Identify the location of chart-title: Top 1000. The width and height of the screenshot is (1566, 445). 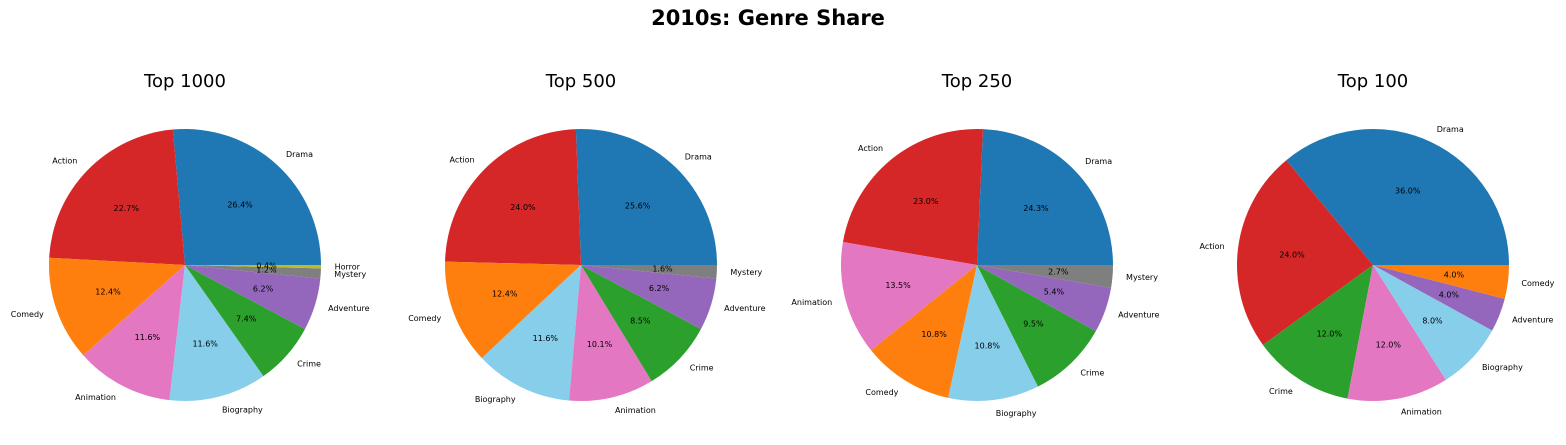
(184, 81).